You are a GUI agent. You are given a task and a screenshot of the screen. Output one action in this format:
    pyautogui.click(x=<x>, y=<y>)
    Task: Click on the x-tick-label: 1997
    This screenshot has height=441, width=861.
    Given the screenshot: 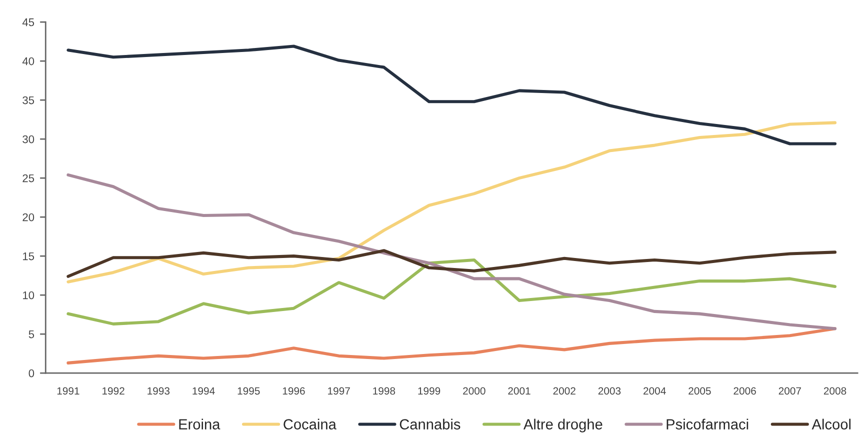 What is the action you would take?
    pyautogui.click(x=339, y=391)
    